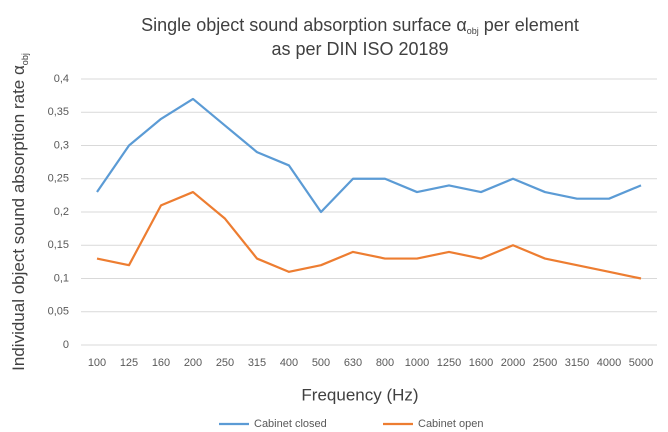 This screenshot has height=432, width=668. What do you see at coordinates (473, 31) in the screenshot?
I see `title-subscript: obj` at bounding box center [473, 31].